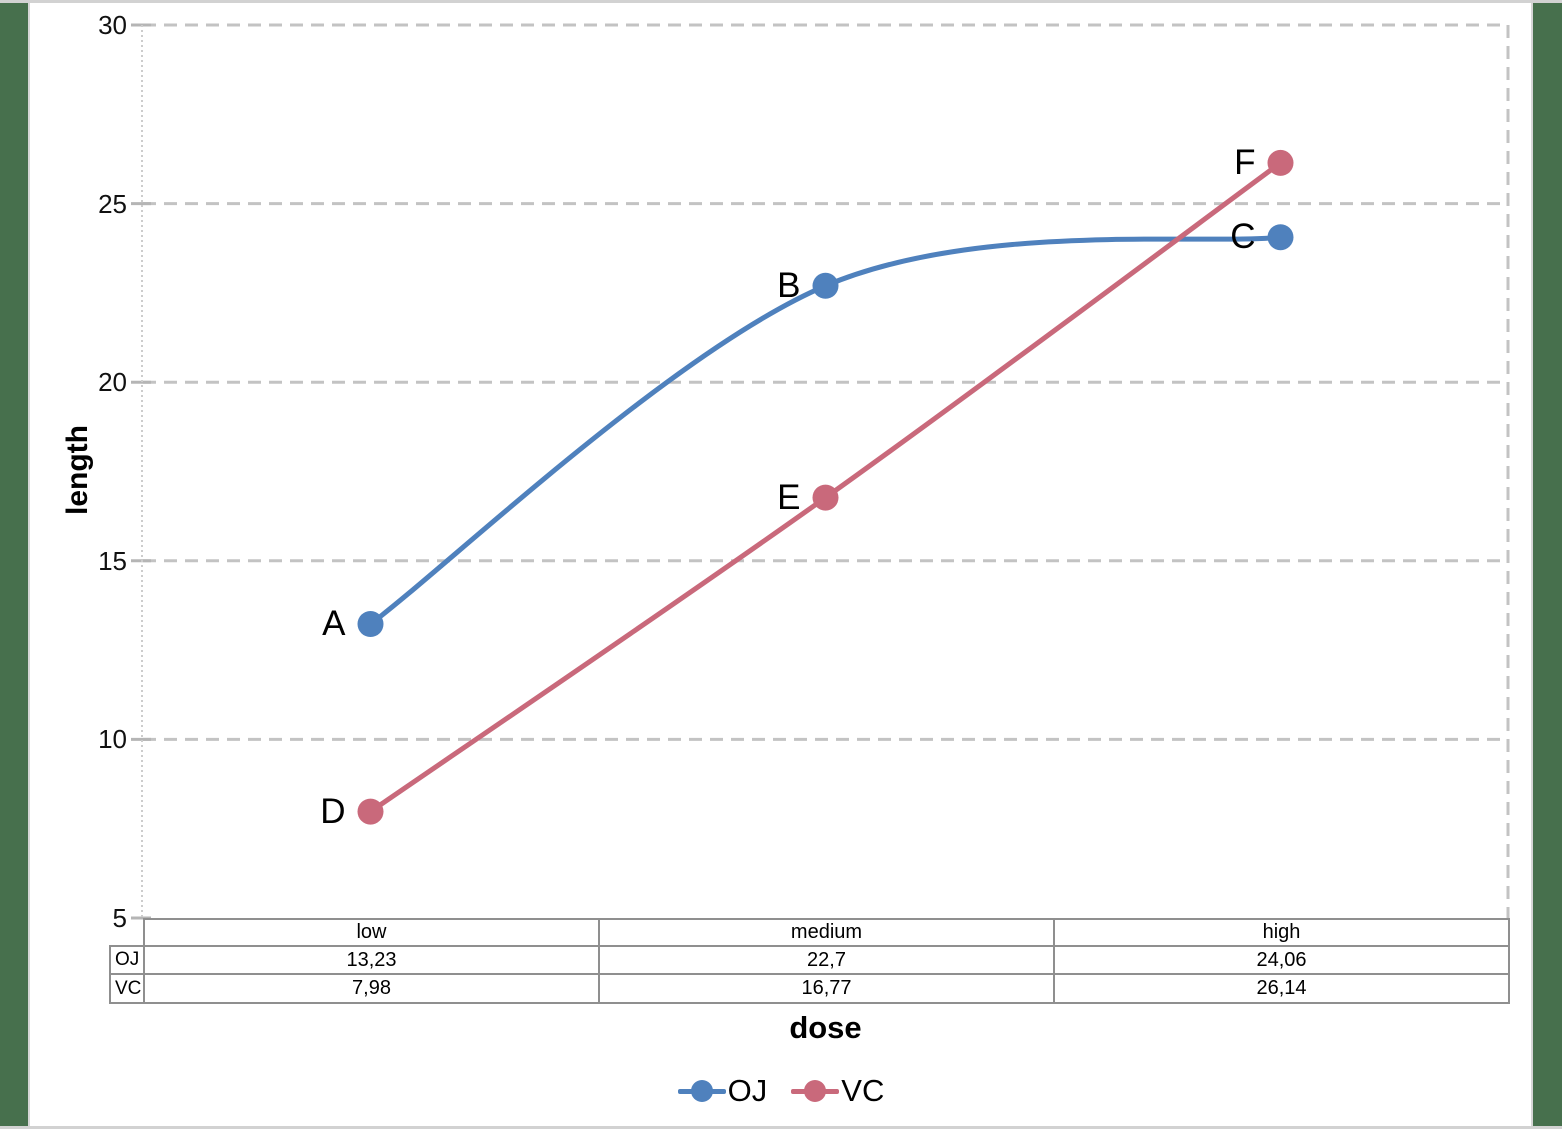 Image resolution: width=1562 pixels, height=1129 pixels. I want to click on point-label-e: E, so click(789, 497).